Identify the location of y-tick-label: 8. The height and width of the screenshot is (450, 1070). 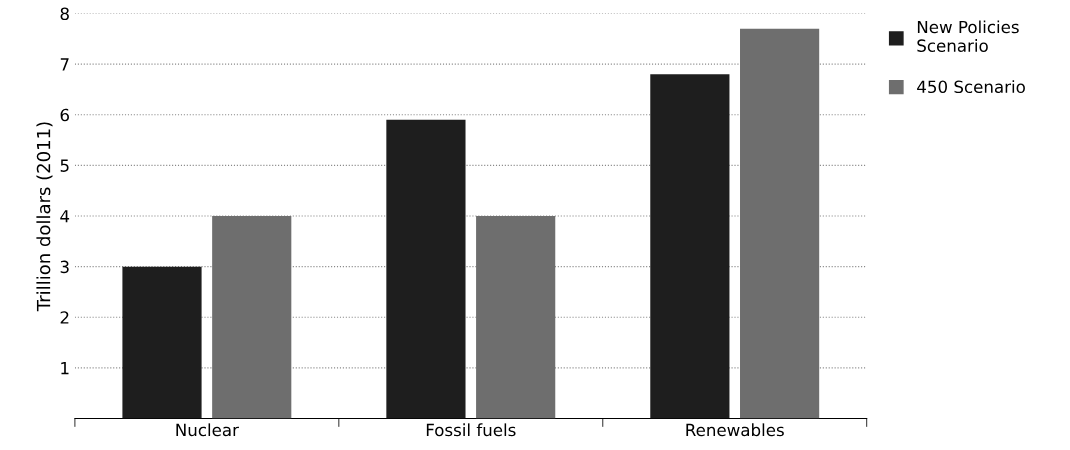
(64, 14).